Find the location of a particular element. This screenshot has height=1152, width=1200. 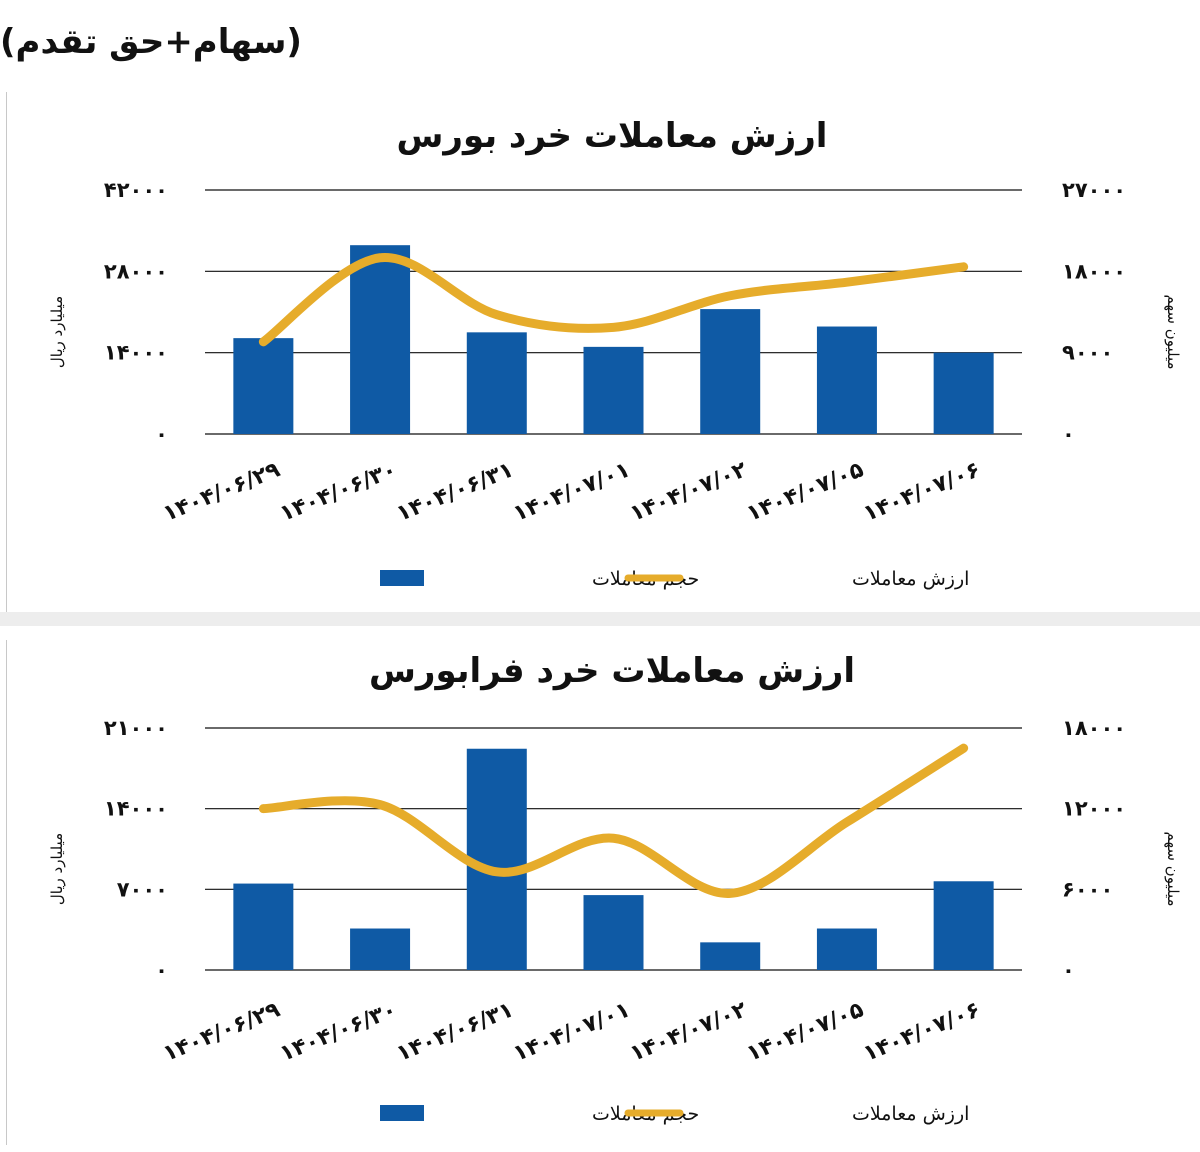

panel-divider is located at coordinates (600, 619).